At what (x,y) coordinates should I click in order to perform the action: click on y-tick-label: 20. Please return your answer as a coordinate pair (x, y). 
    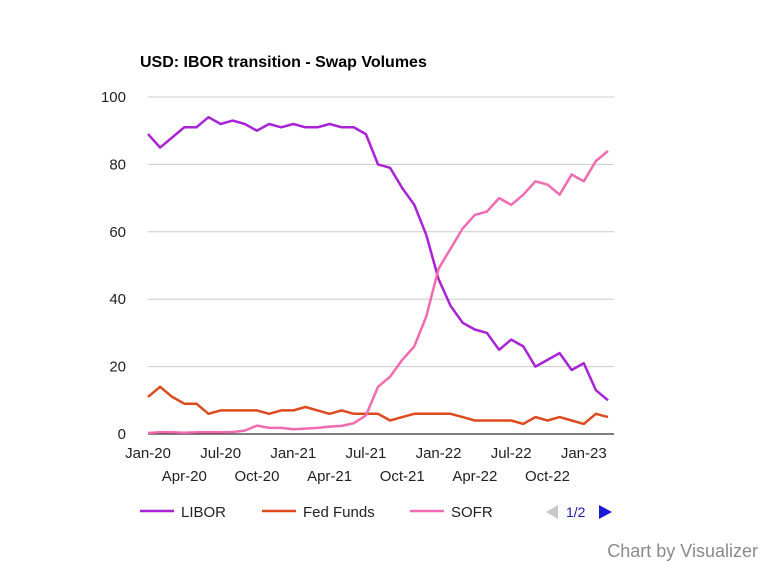
    Looking at the image, I should click on (117, 367).